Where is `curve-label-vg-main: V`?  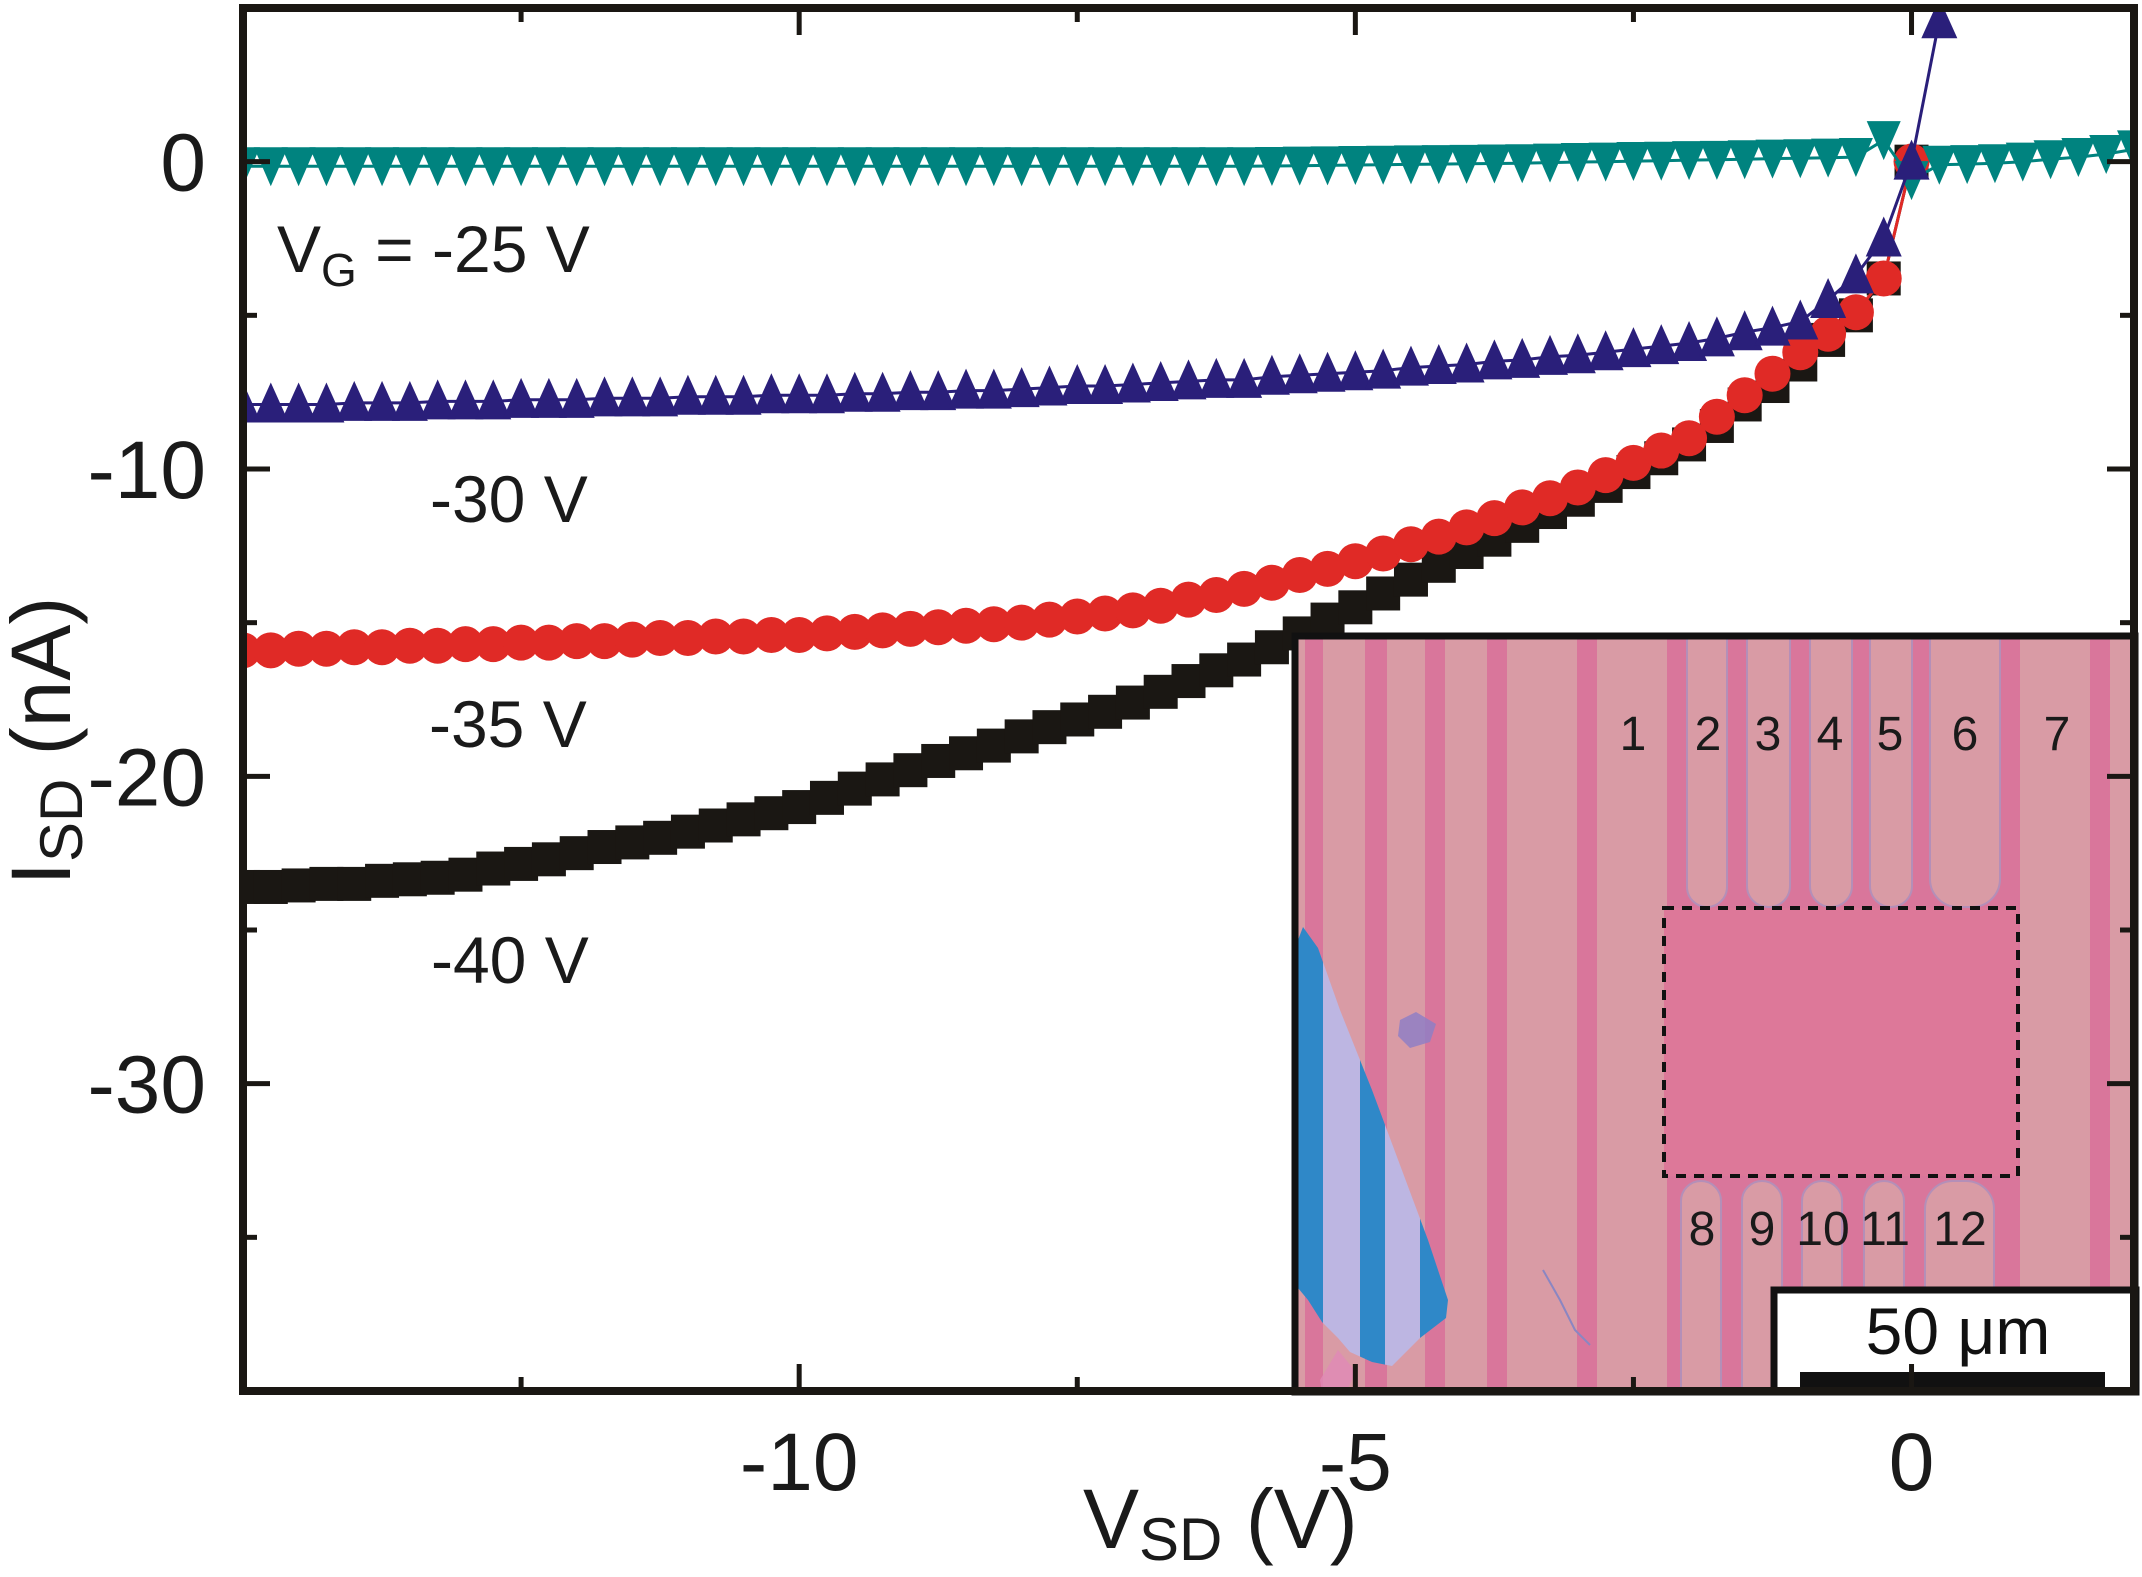
curve-label-vg-main: V is located at coordinates (299, 249).